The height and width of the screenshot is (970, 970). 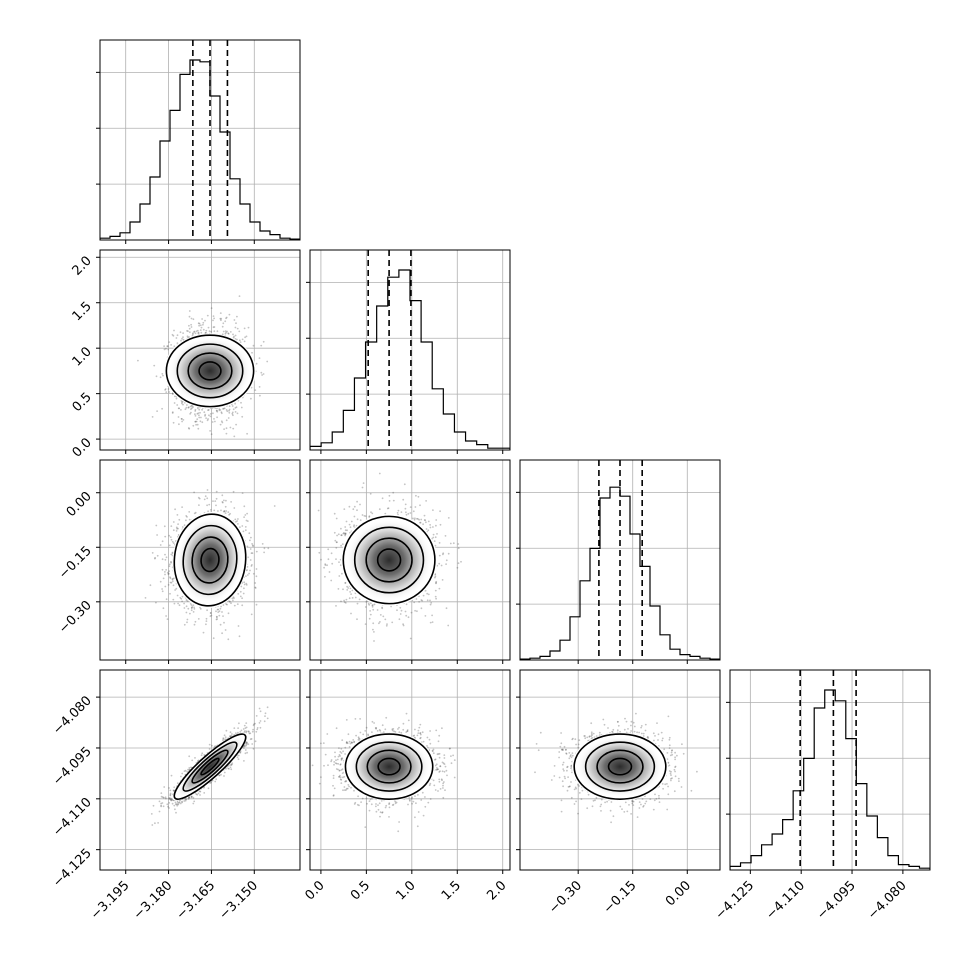 What do you see at coordinates (82, 402) in the screenshot?
I see `tick-label-y-1-1: 0.5` at bounding box center [82, 402].